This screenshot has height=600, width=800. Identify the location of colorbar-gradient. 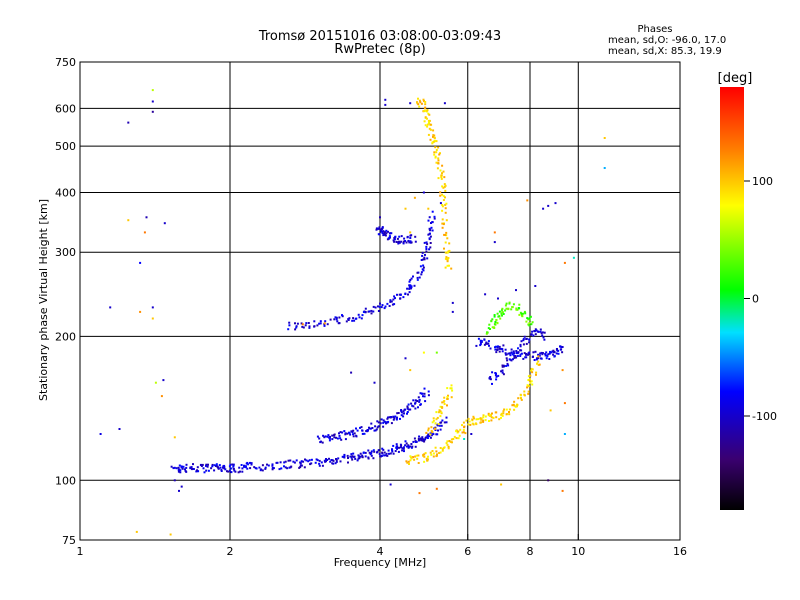
(732, 298).